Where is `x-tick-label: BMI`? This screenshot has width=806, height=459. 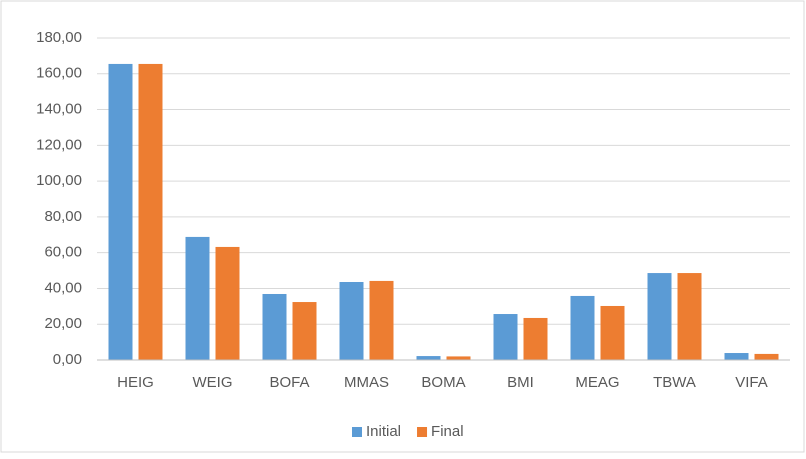 x-tick-label: BMI is located at coordinates (520, 382).